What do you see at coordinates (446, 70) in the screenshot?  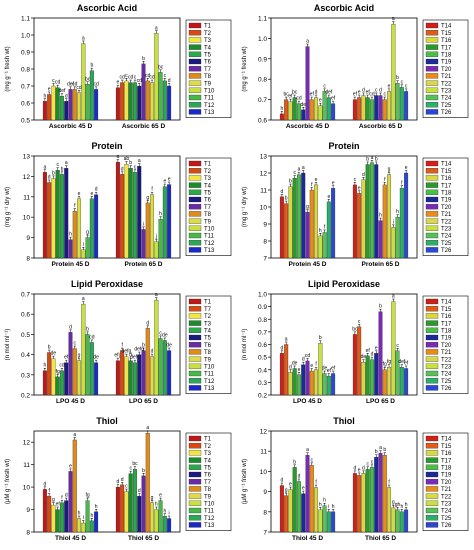 I see `legend-entry: T20` at bounding box center [446, 70].